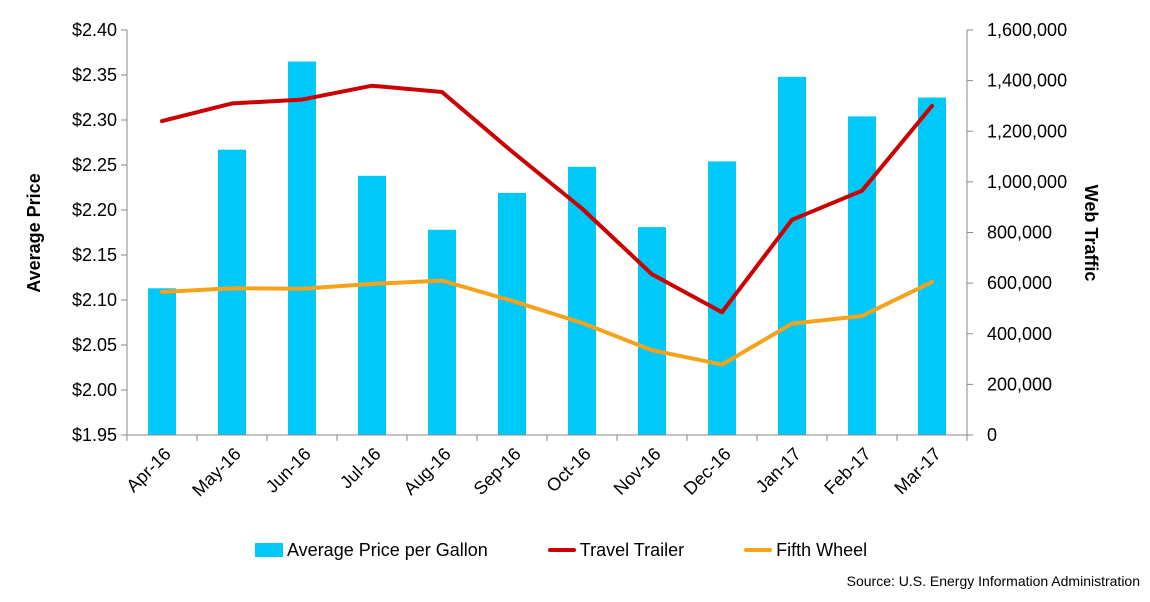 This screenshot has height=602, width=1150. I want to click on y-tick-label: $2.35, so click(94, 75).